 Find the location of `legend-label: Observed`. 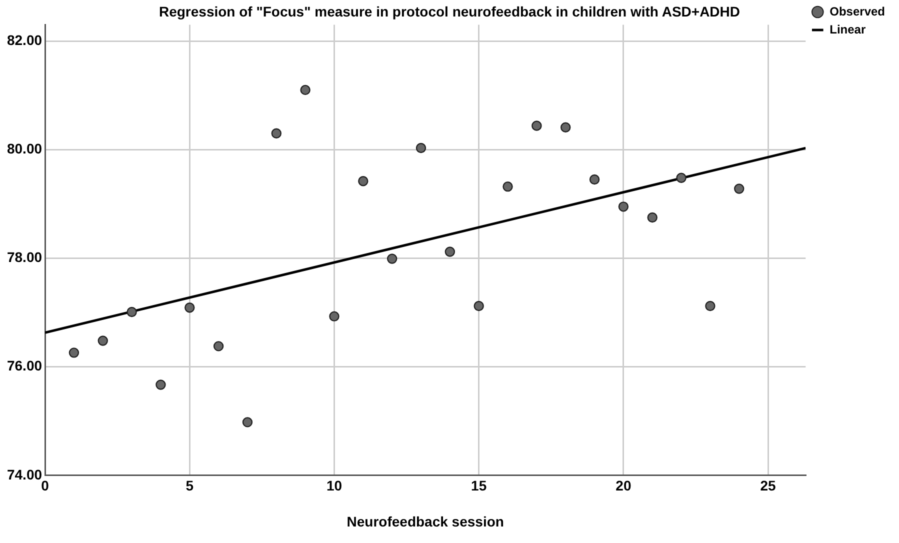

legend-label: Observed is located at coordinates (857, 11).